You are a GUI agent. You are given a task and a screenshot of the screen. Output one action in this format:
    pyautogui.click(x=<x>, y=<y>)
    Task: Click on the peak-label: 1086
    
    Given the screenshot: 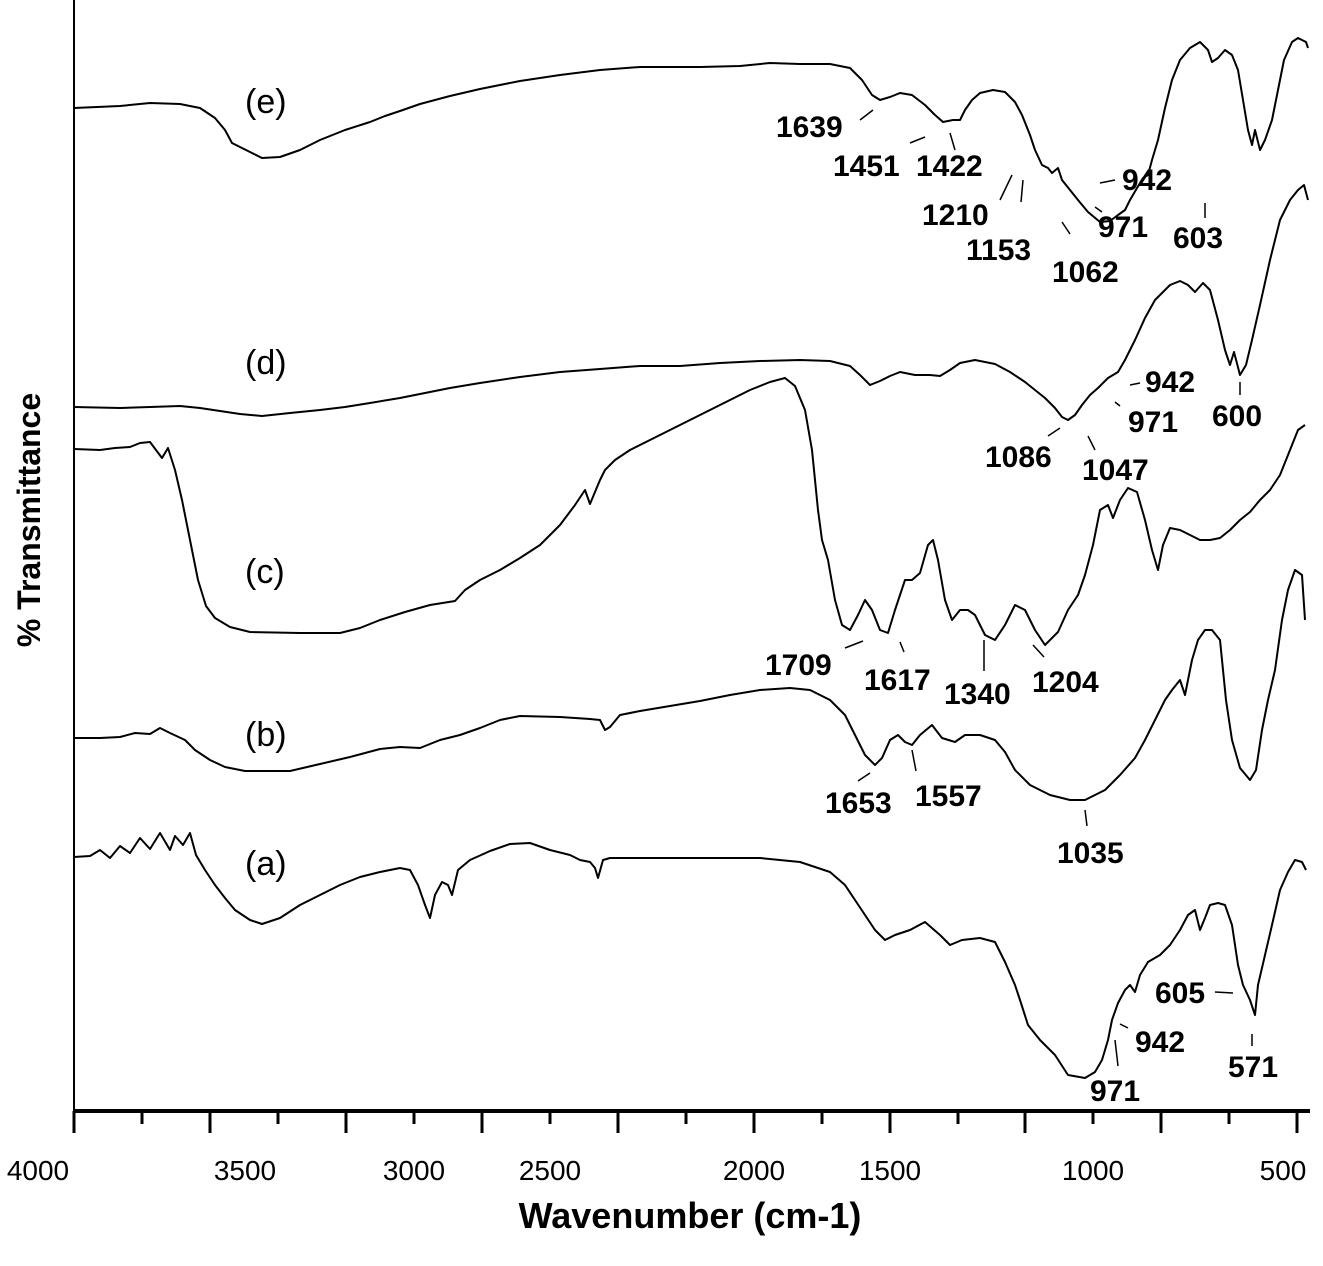 What is the action you would take?
    pyautogui.click(x=1018, y=457)
    